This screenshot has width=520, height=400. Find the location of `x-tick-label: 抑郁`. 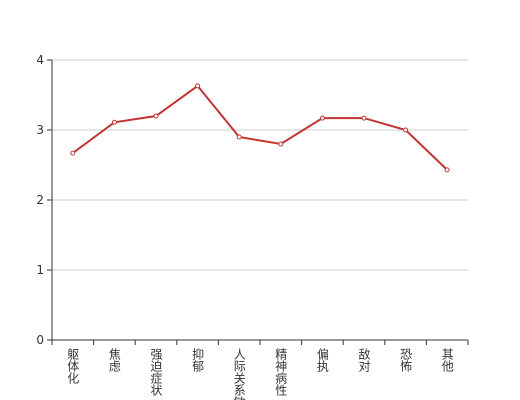

x-tick-label: 抑郁 is located at coordinates (198, 360).